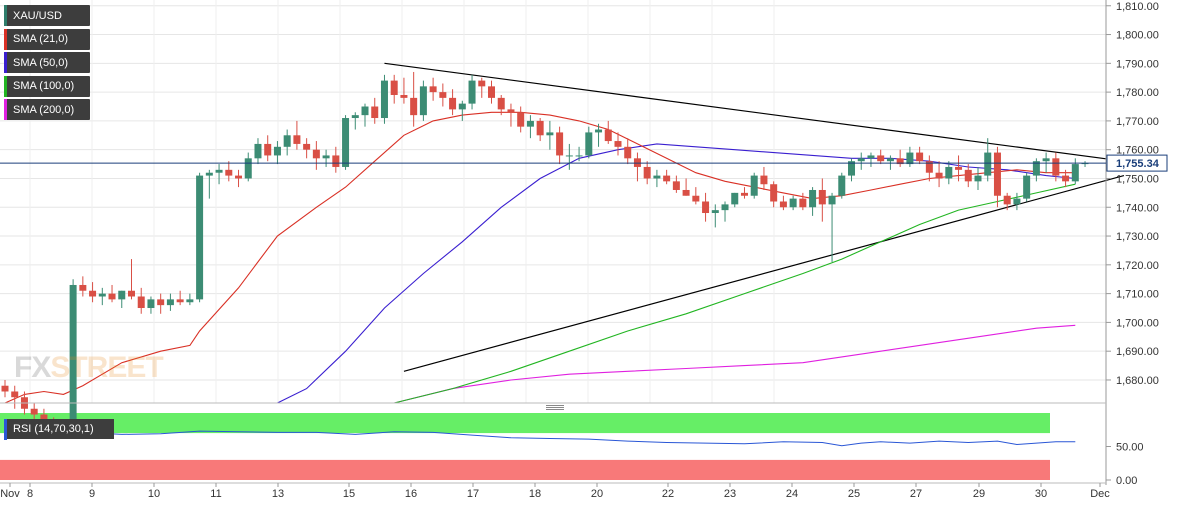 Image resolution: width=1194 pixels, height=506 pixels. Describe the element at coordinates (730, 494) in the screenshot. I see `x-tick-label: 23` at that location.